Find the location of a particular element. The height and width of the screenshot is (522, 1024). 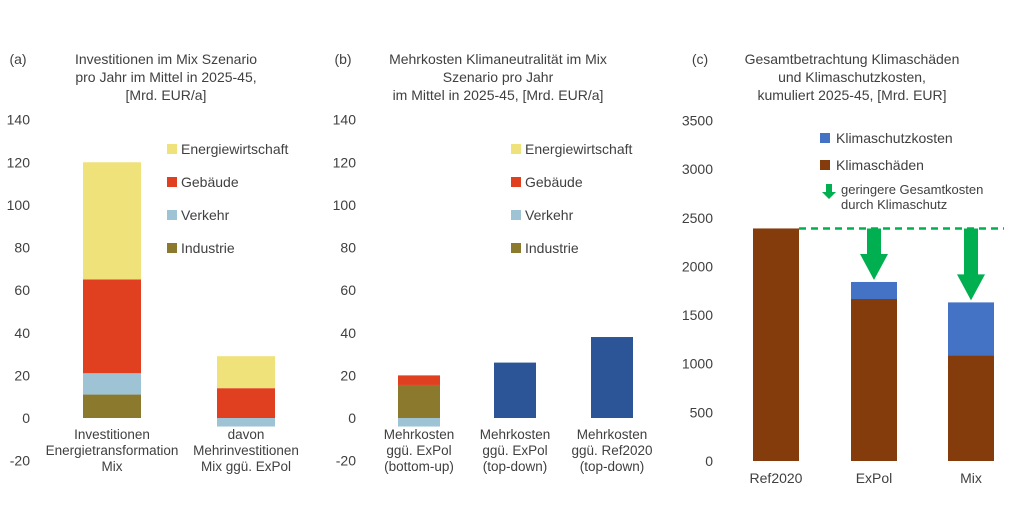

category-label: Investitionen is located at coordinates (112, 434).